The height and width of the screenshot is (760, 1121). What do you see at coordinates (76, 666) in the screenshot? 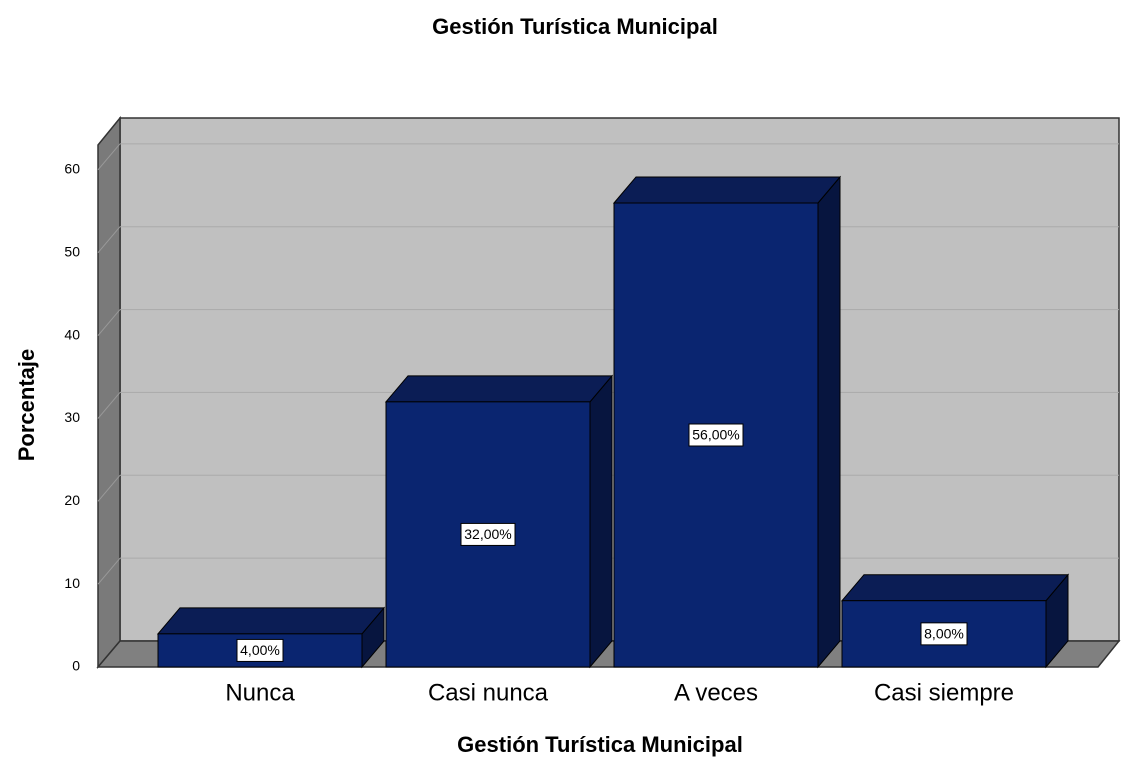
I see `y-tick-label: 0` at bounding box center [76, 666].